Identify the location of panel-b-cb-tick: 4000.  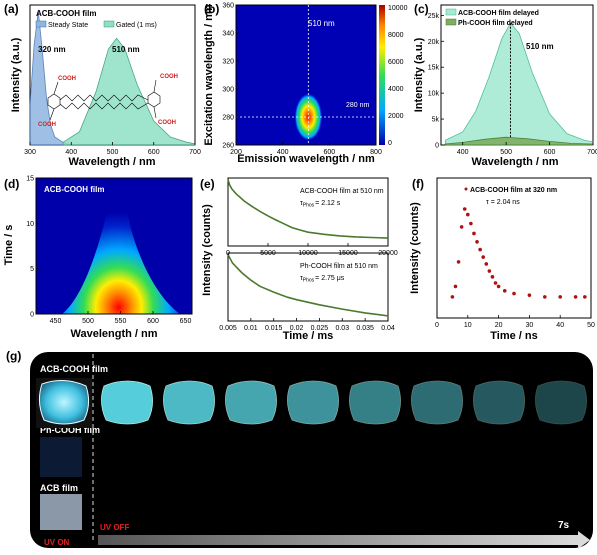
(396, 89).